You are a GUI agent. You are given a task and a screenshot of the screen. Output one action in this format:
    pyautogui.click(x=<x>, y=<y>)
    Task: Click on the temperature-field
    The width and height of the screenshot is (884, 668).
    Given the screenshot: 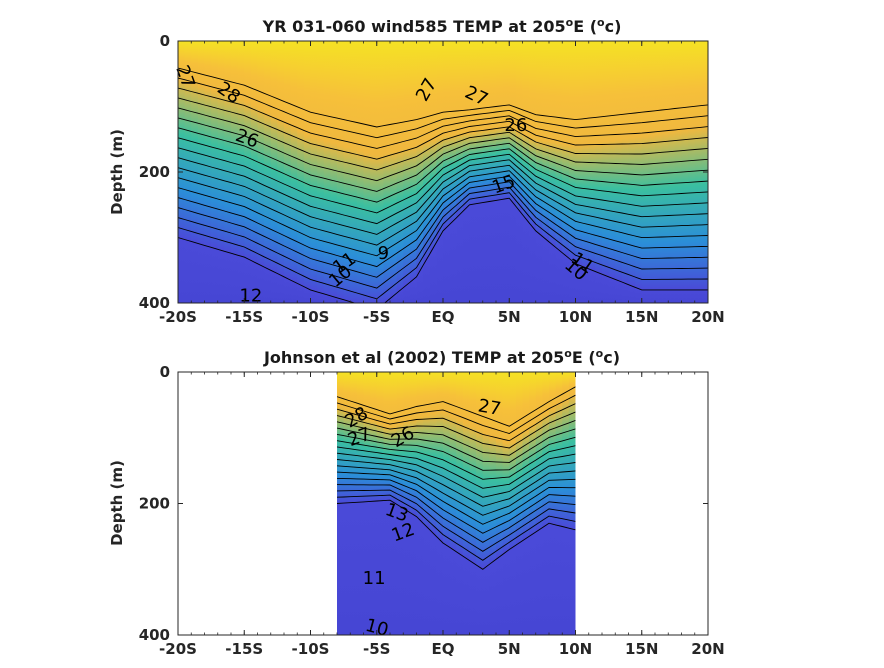 What is the action you would take?
    pyautogui.click(x=456, y=503)
    